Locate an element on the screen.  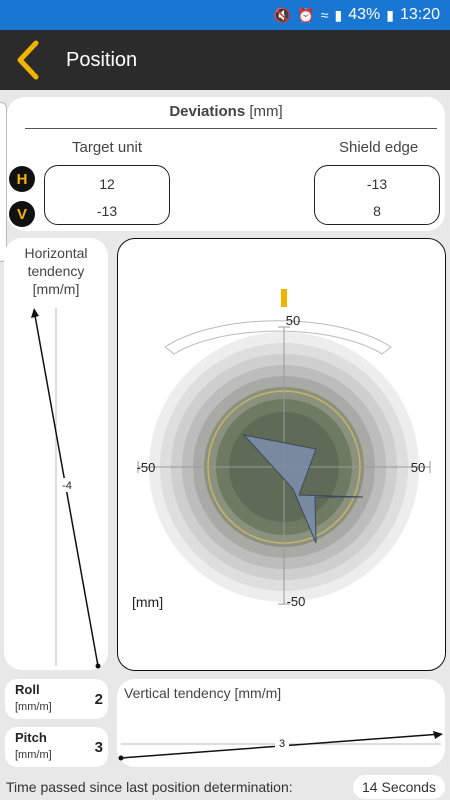
pitch-value: 3 is located at coordinates (98, 747).